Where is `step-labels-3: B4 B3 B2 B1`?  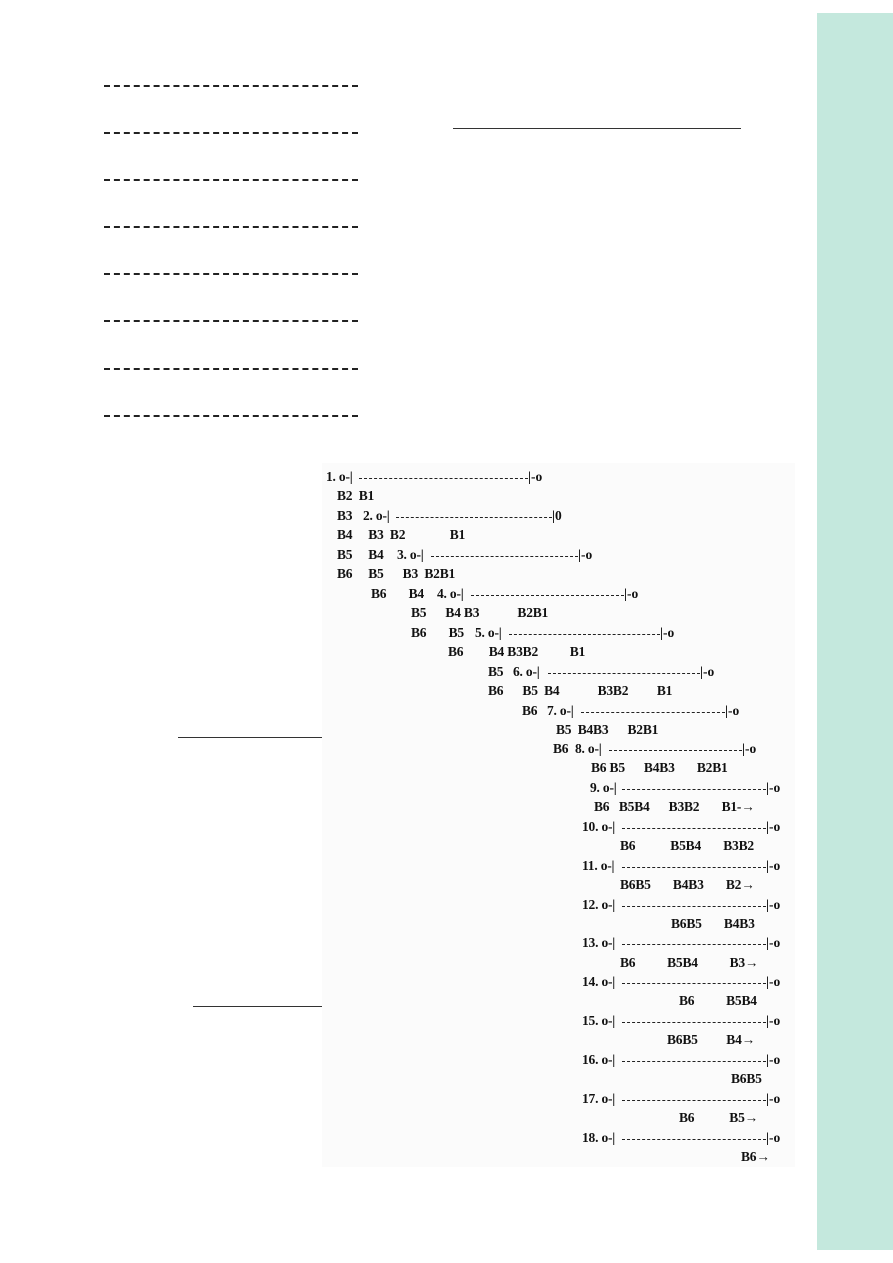
step-labels-3: B4 B3 B2 B1 is located at coordinates (401, 534).